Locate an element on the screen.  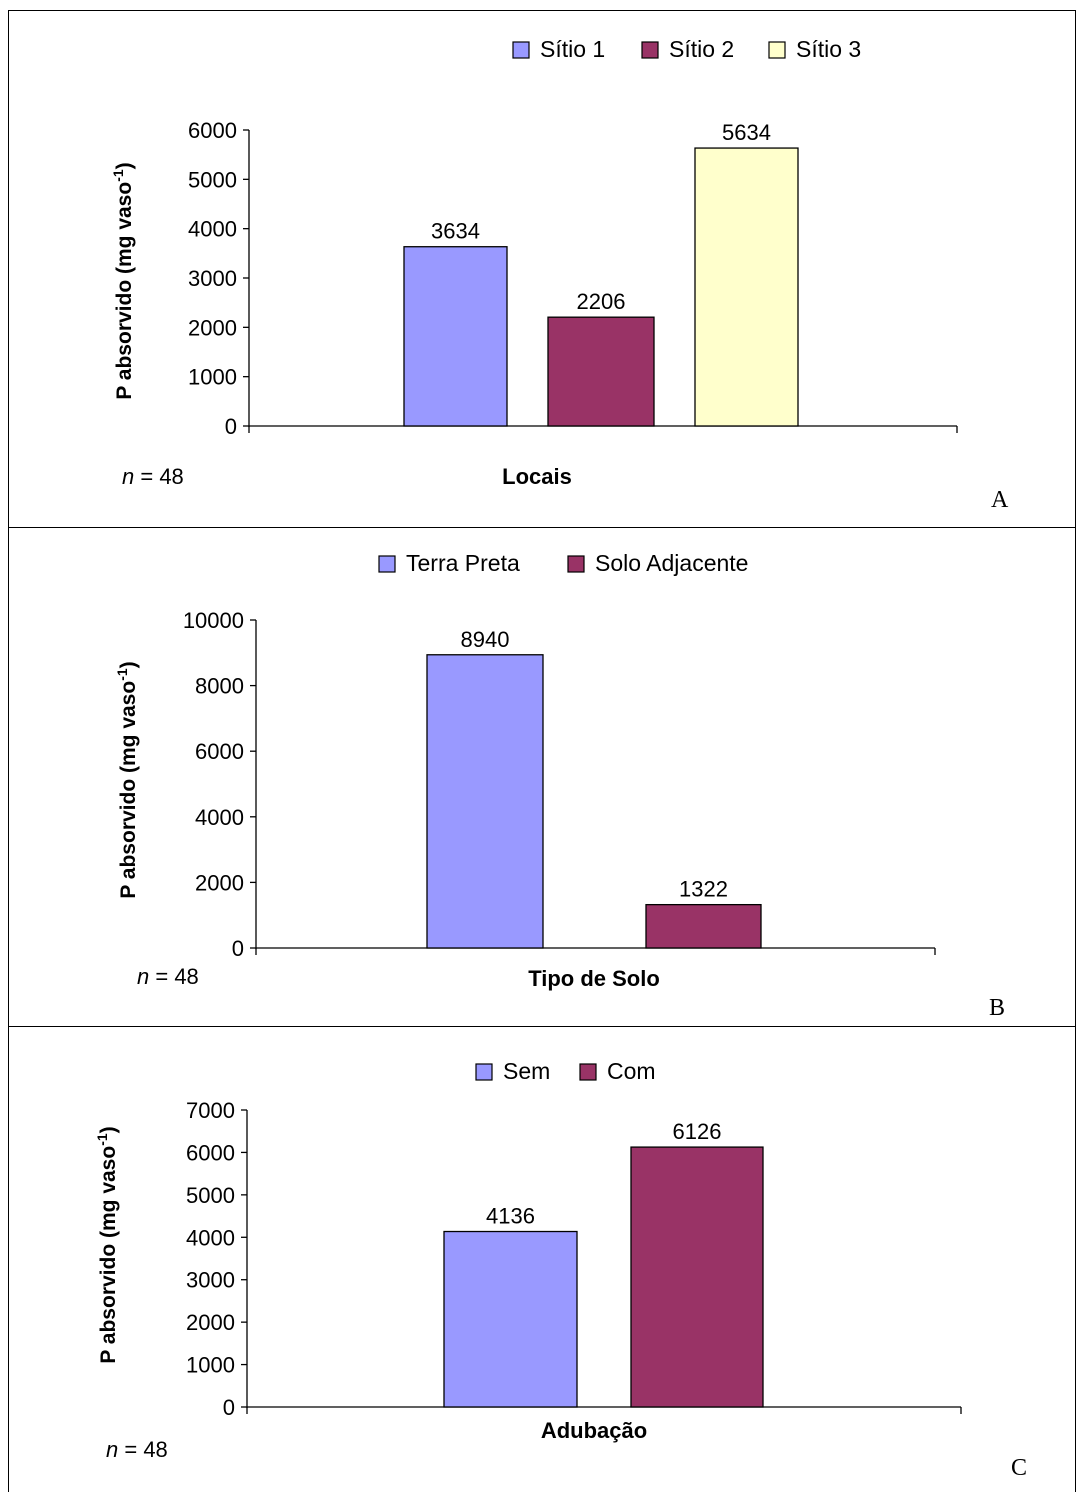
data-label: 6126 is located at coordinates (697, 1131).